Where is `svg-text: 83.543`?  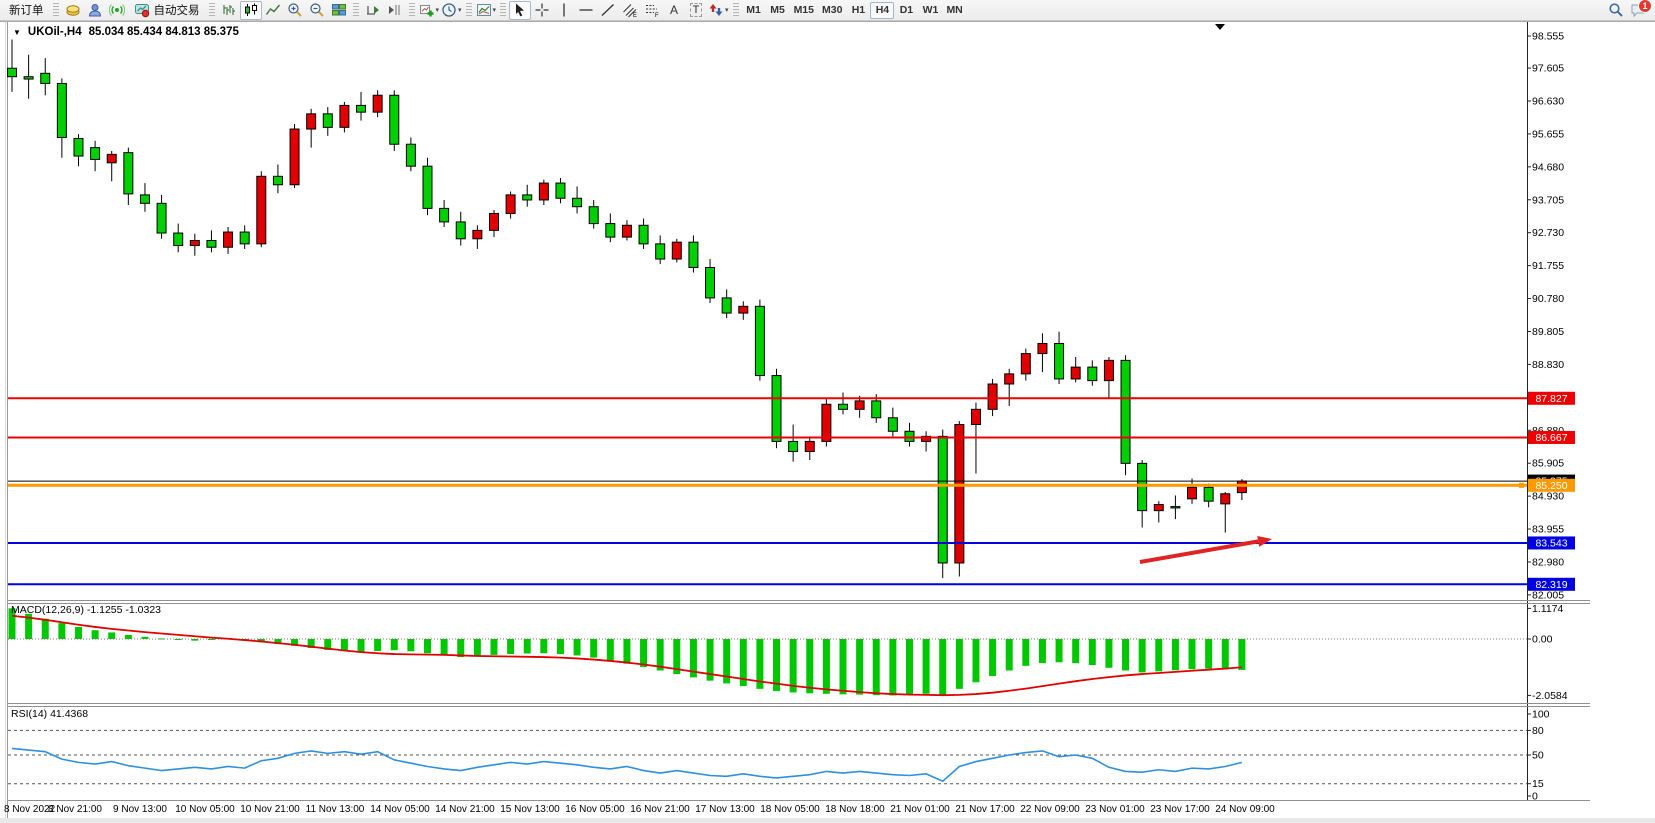 svg-text: 83.543 is located at coordinates (1551, 543).